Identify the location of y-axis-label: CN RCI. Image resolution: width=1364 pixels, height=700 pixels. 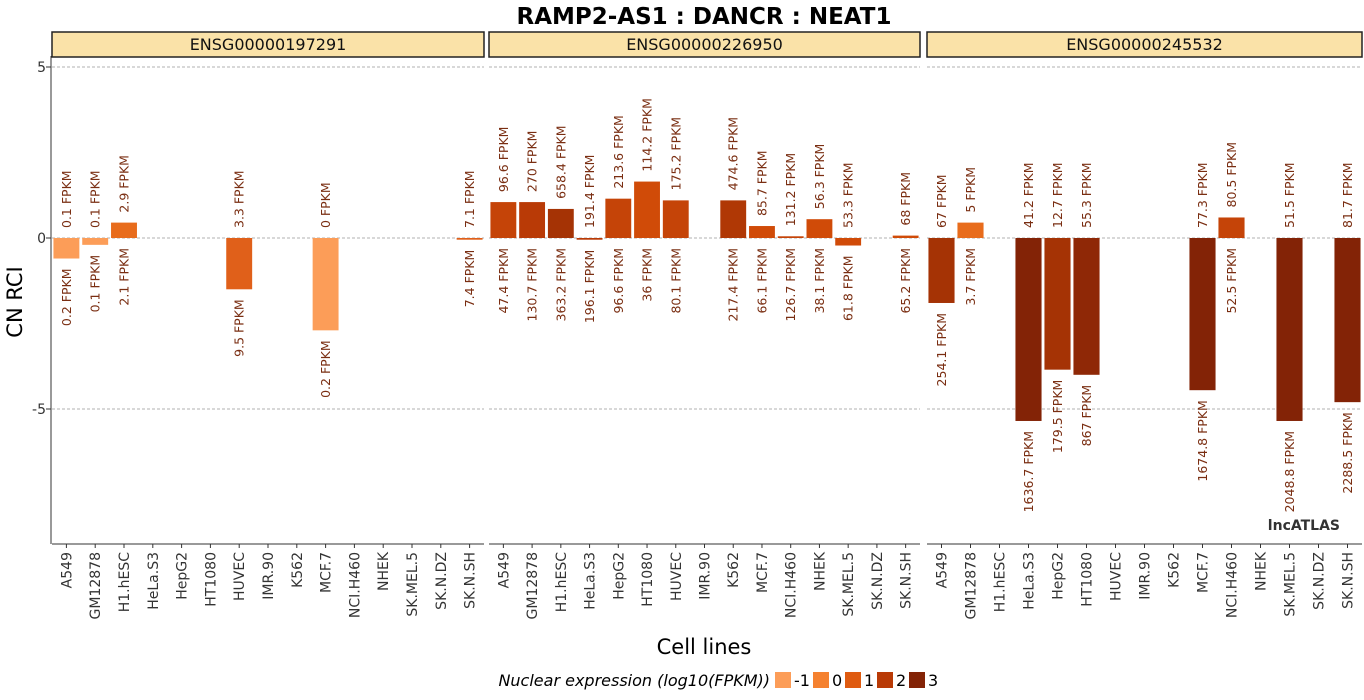
(15, 301).